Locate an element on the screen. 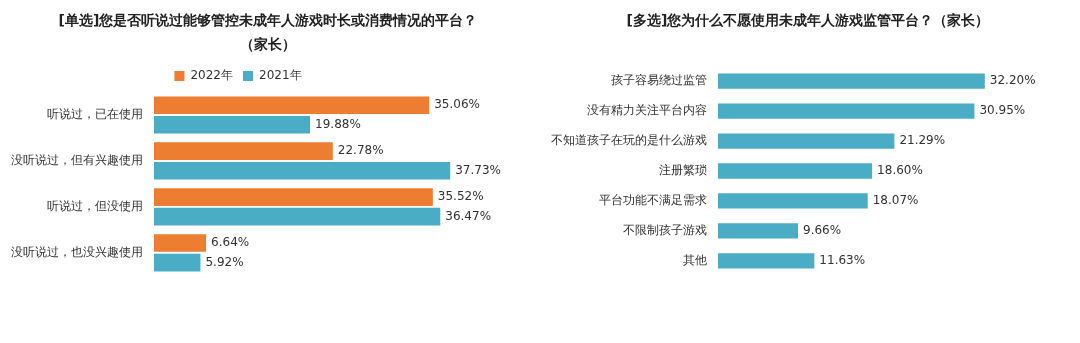 This screenshot has height=343, width=1080. data-label: 6.64% is located at coordinates (230, 242).